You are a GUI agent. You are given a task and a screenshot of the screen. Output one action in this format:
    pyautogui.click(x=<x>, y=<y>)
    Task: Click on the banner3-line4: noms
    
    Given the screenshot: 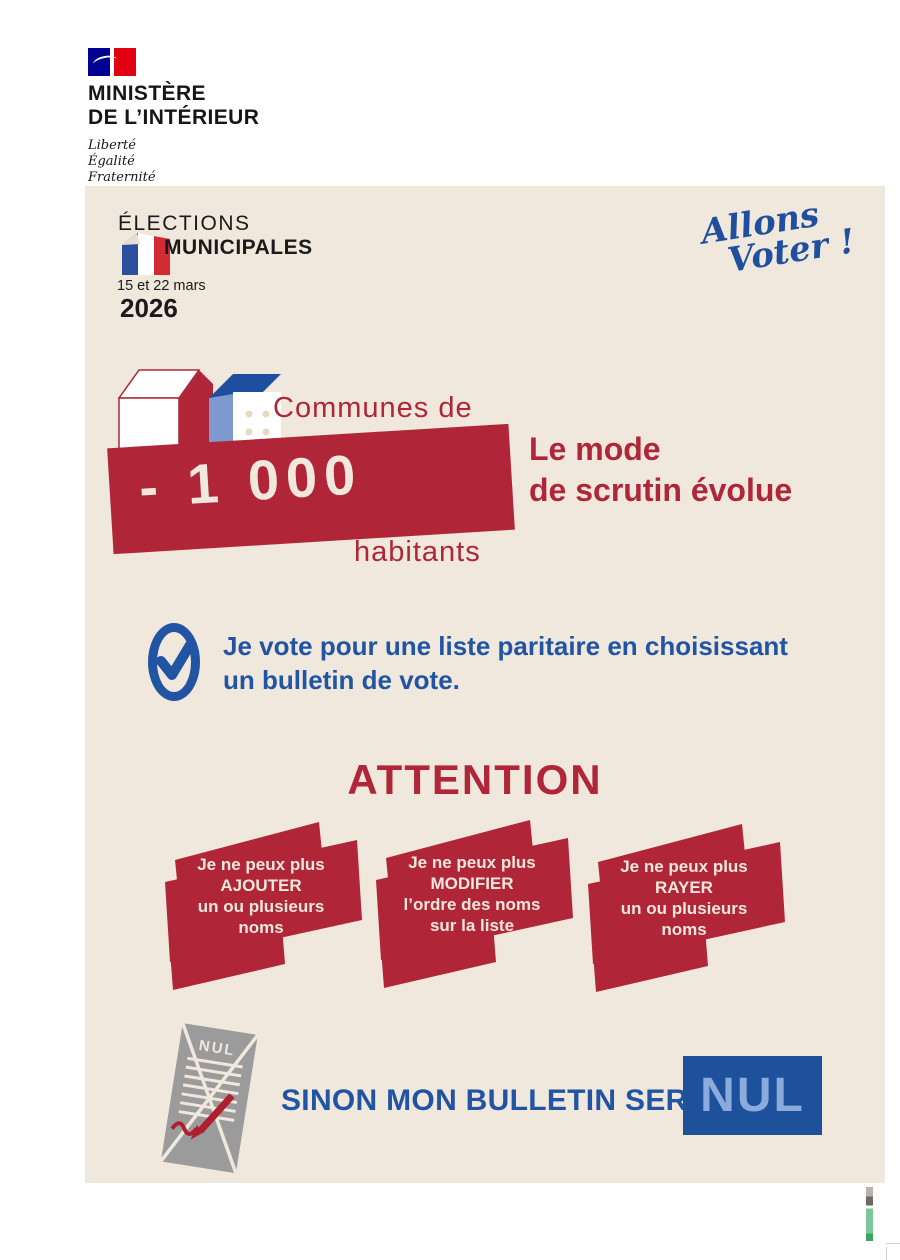 What is the action you would take?
    pyautogui.click(x=684, y=929)
    